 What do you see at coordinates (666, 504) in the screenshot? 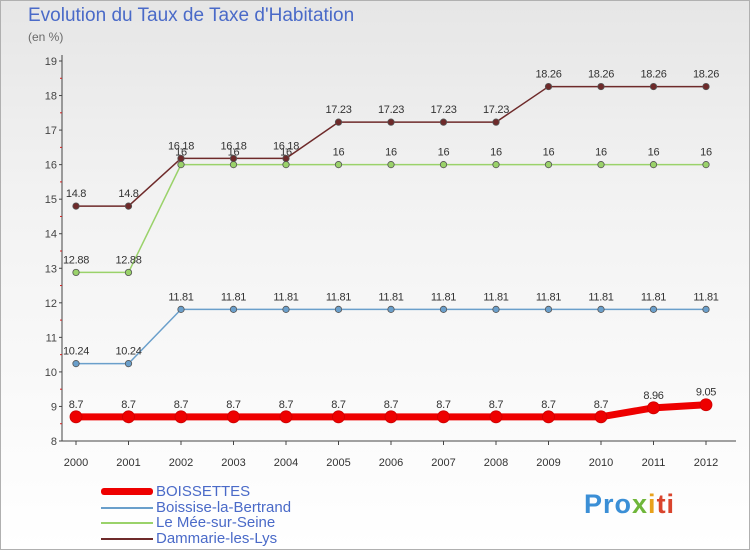
I see `logo-part-ti: ti` at bounding box center [666, 504].